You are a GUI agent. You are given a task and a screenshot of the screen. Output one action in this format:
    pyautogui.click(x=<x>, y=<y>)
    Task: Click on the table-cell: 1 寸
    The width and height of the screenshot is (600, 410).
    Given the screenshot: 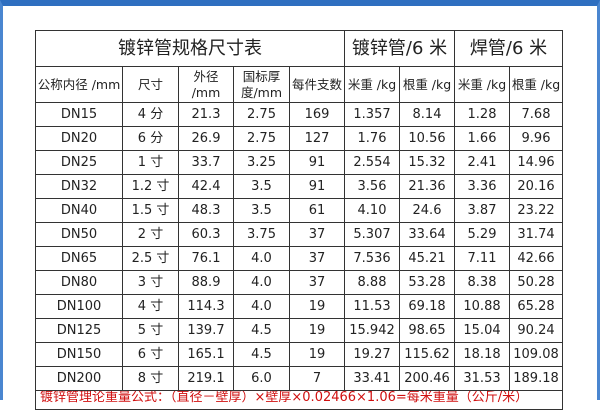 What is the action you would take?
    pyautogui.click(x=150, y=162)
    